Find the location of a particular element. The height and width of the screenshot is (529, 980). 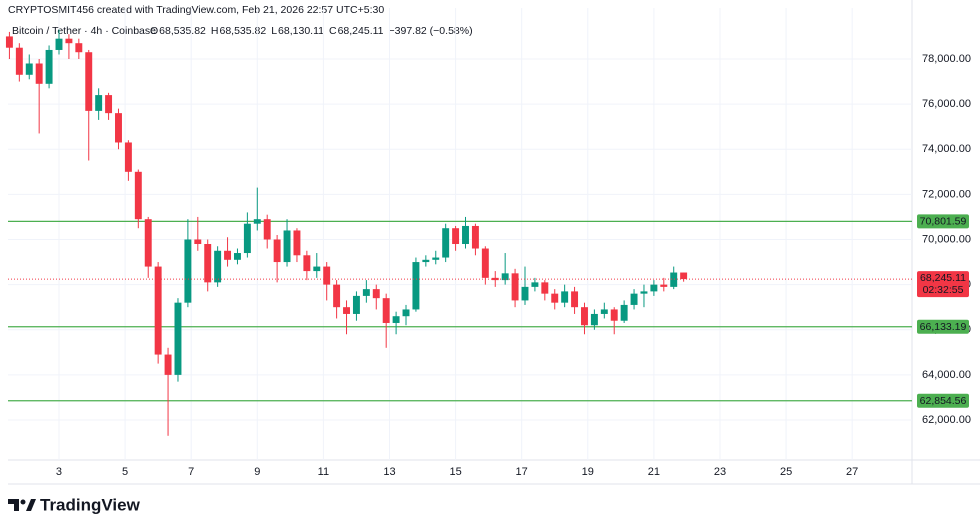

y-tick-label: 74,000.00 is located at coordinates (946, 149).